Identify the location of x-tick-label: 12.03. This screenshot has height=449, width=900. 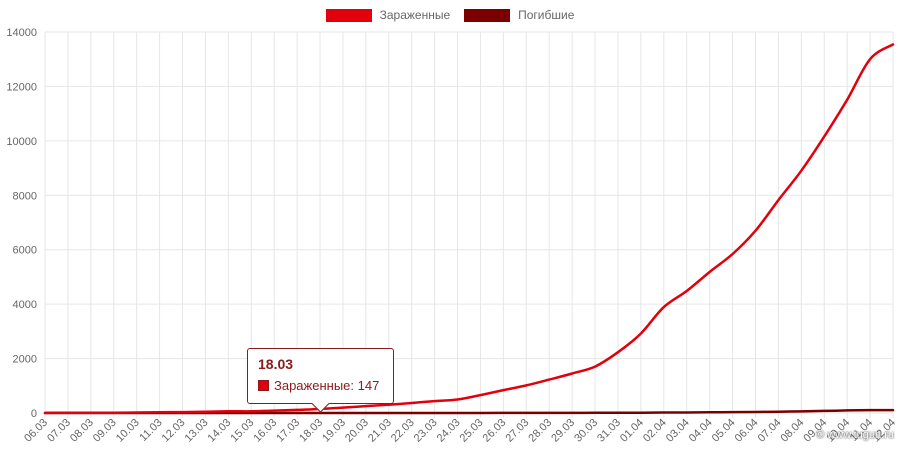
(174, 431).